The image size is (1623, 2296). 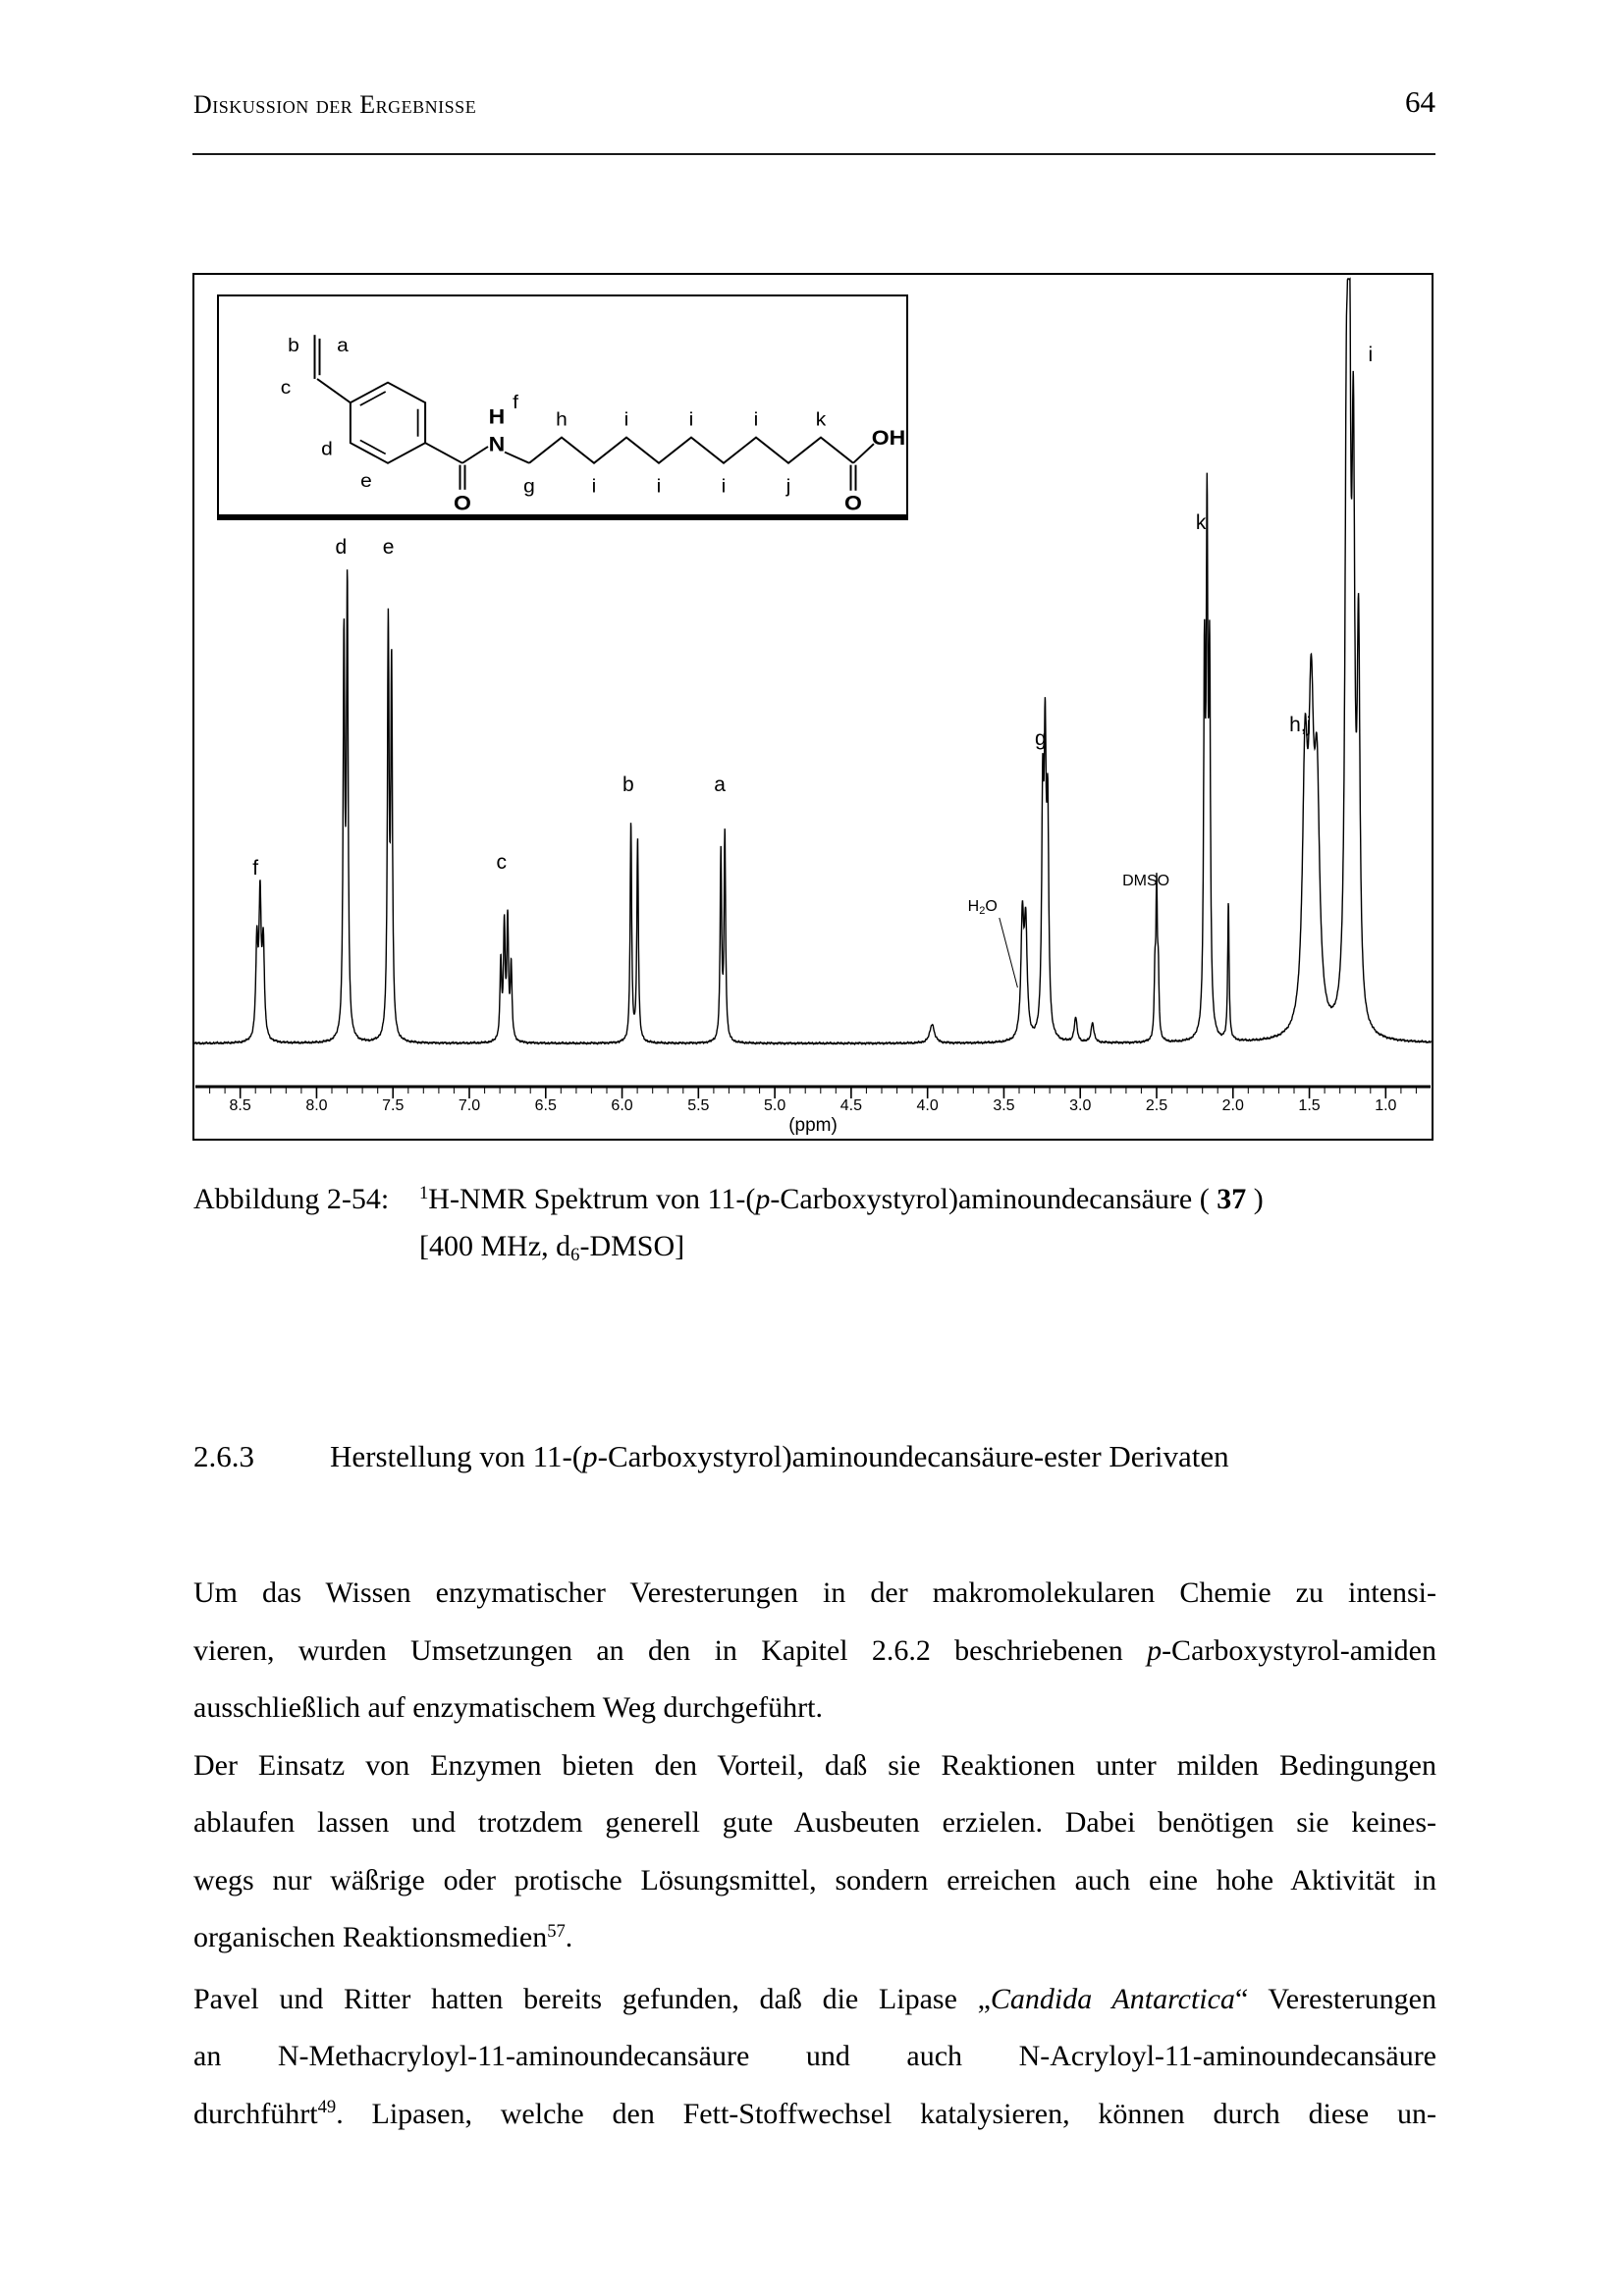 I want to click on x-axis-tick-label: 4.0, so click(x=928, y=1105).